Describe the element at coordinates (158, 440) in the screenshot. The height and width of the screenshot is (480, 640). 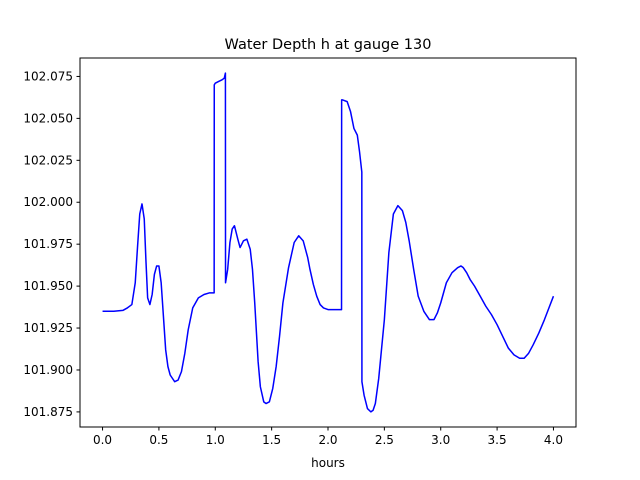
I see `x-tick-label: 0.5` at that location.